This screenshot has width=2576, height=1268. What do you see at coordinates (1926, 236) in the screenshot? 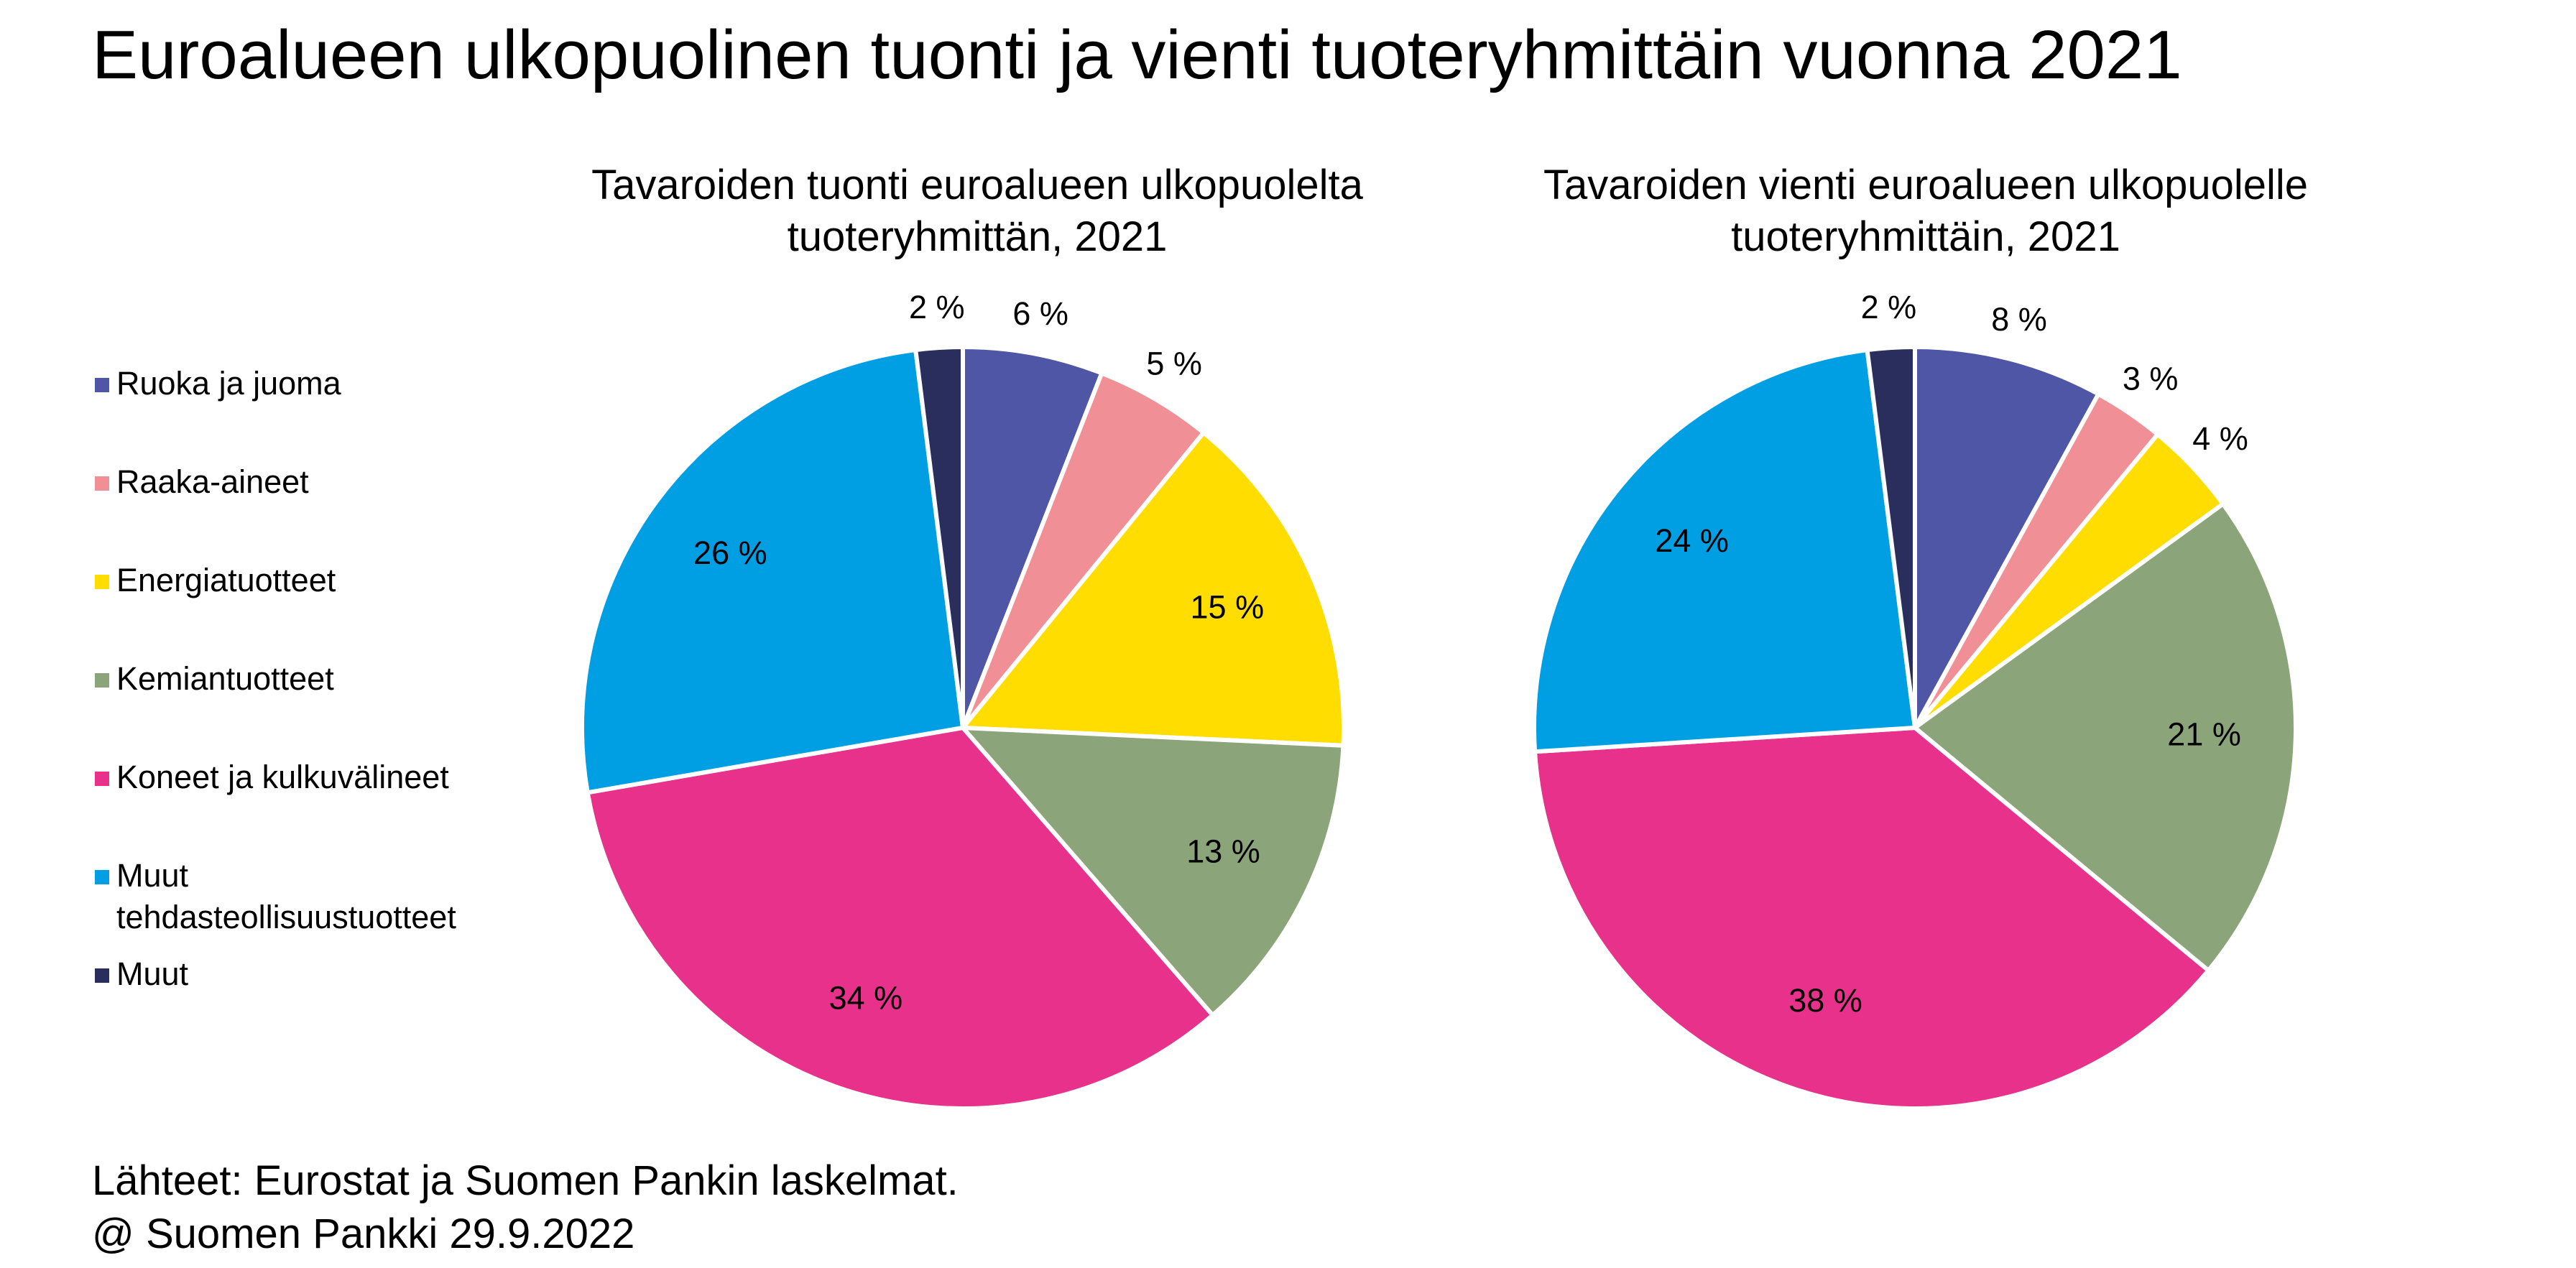
I see `export-chart-title-line-2: tuoteryhmittäin, 2021` at bounding box center [1926, 236].